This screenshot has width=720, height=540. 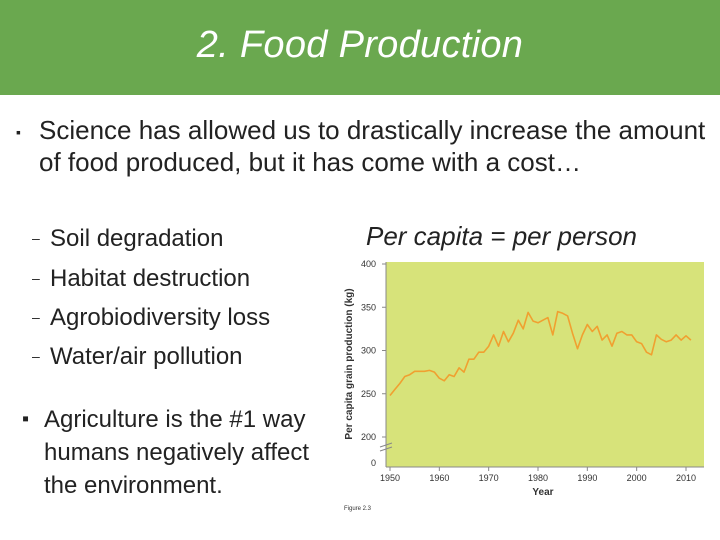 I want to click on x-tick-label: 1980, so click(x=538, y=478).